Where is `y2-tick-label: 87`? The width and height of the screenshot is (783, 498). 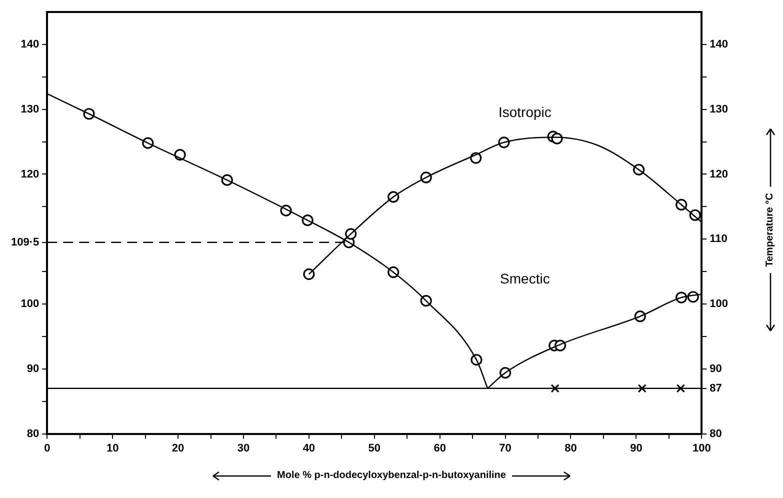
y2-tick-label: 87 is located at coordinates (716, 388).